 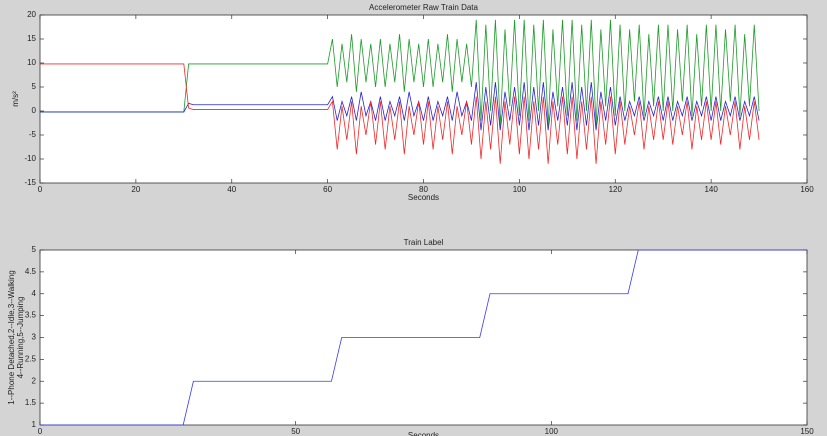 I want to click on y-tick-label: -5, so click(x=33, y=134).